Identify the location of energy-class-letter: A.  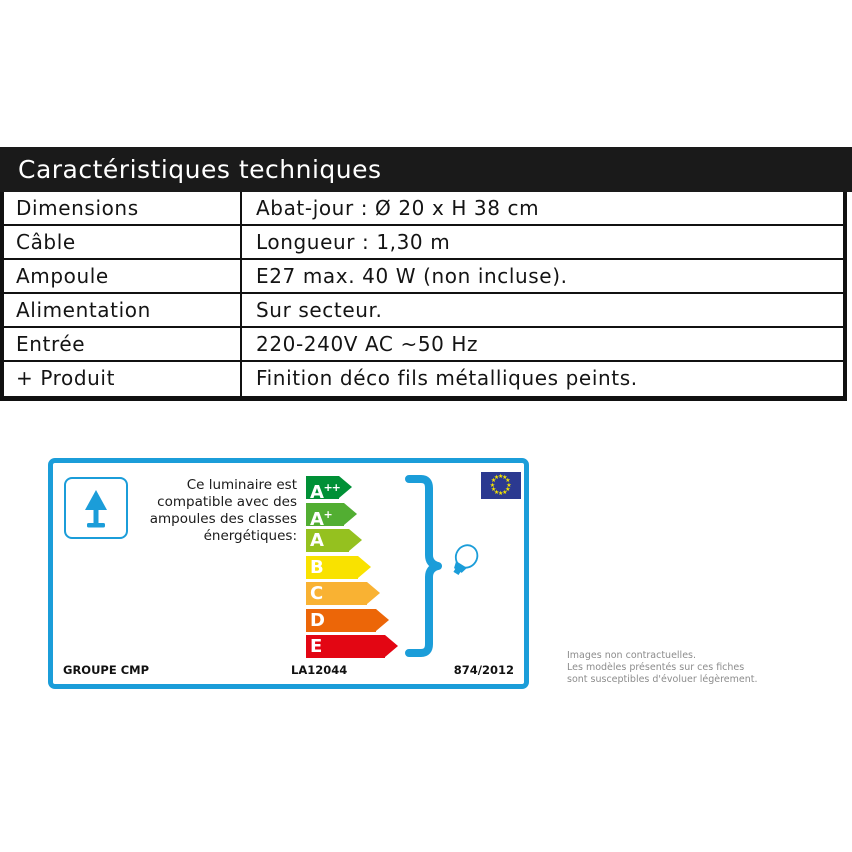
(317, 540).